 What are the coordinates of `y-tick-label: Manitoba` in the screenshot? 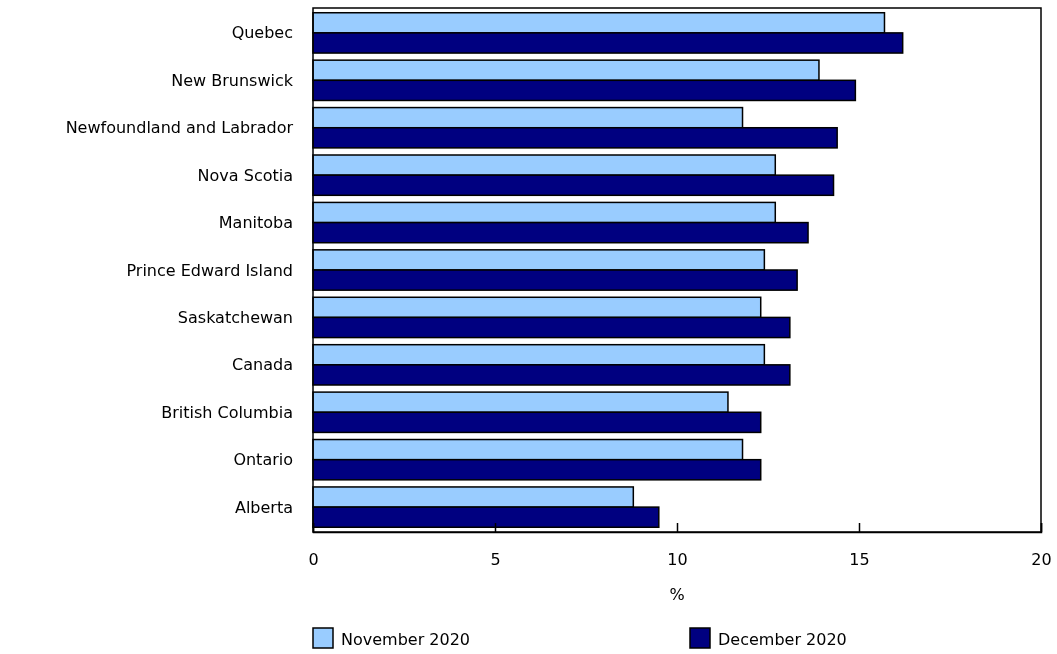 It's located at (255, 223).